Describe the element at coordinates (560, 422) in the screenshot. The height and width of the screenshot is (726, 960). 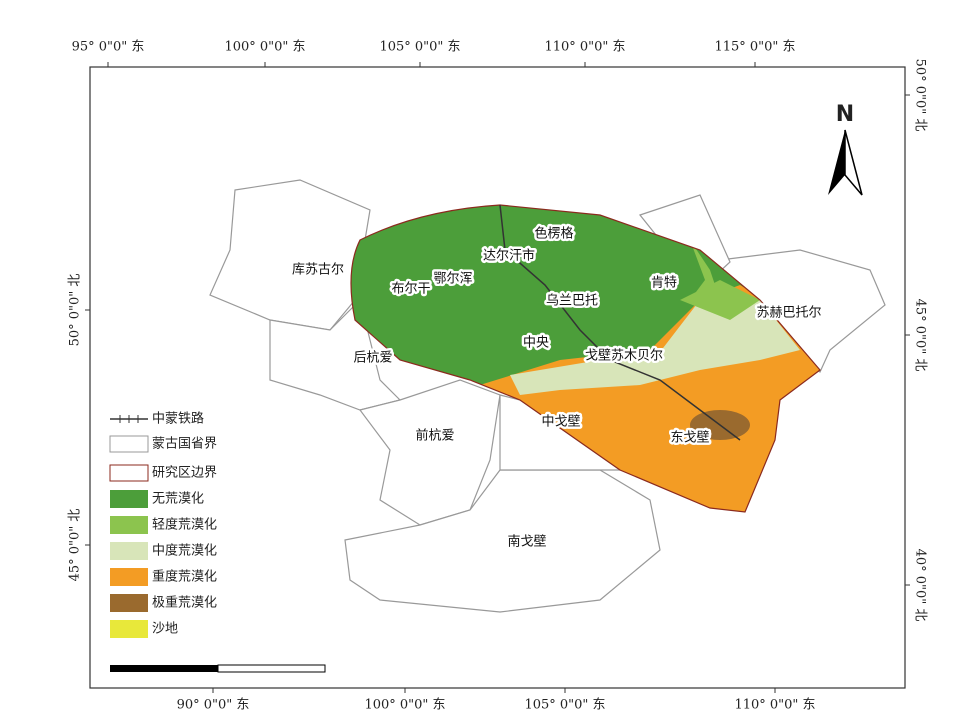
I see `place-label: 中戈壁` at that location.